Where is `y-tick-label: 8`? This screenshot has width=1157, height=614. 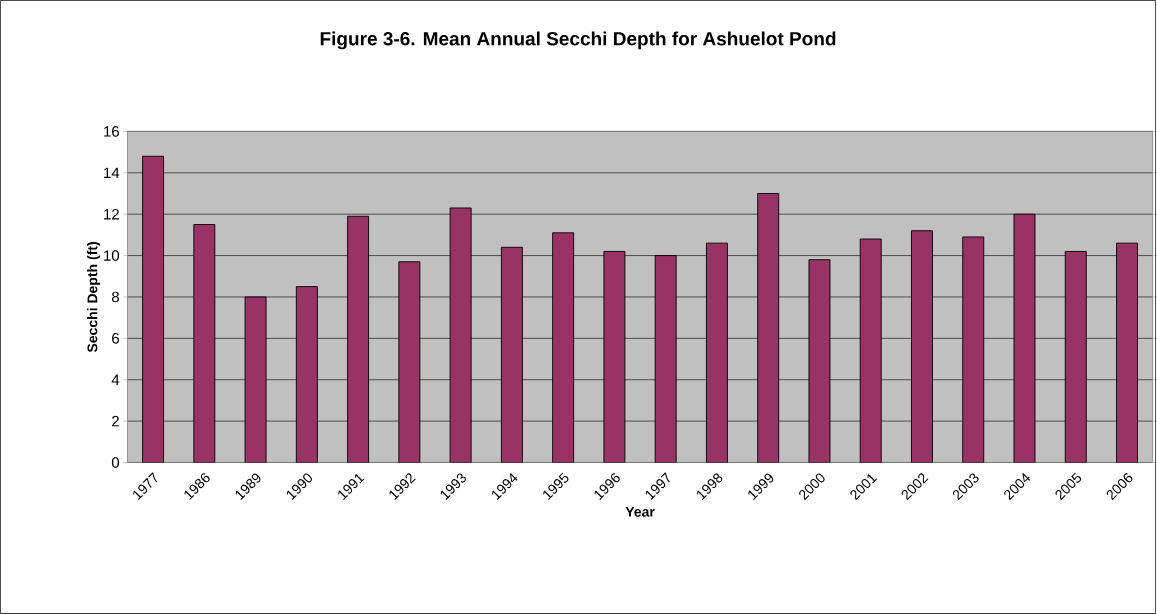 y-tick-label: 8 is located at coordinates (115, 297).